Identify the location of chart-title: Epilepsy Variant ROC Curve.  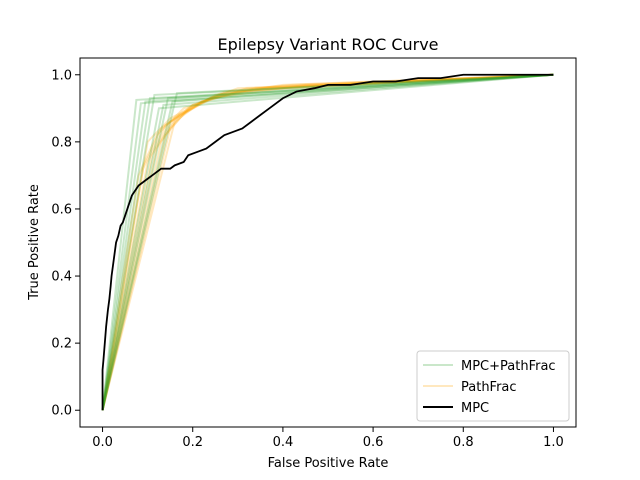
(327, 44).